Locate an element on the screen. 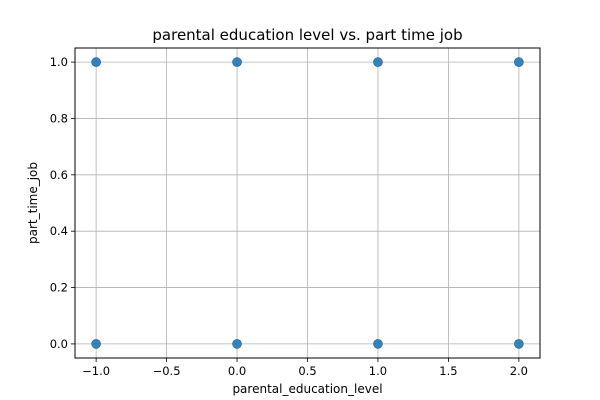  y-axis-label: part_time_job is located at coordinates (33, 203).